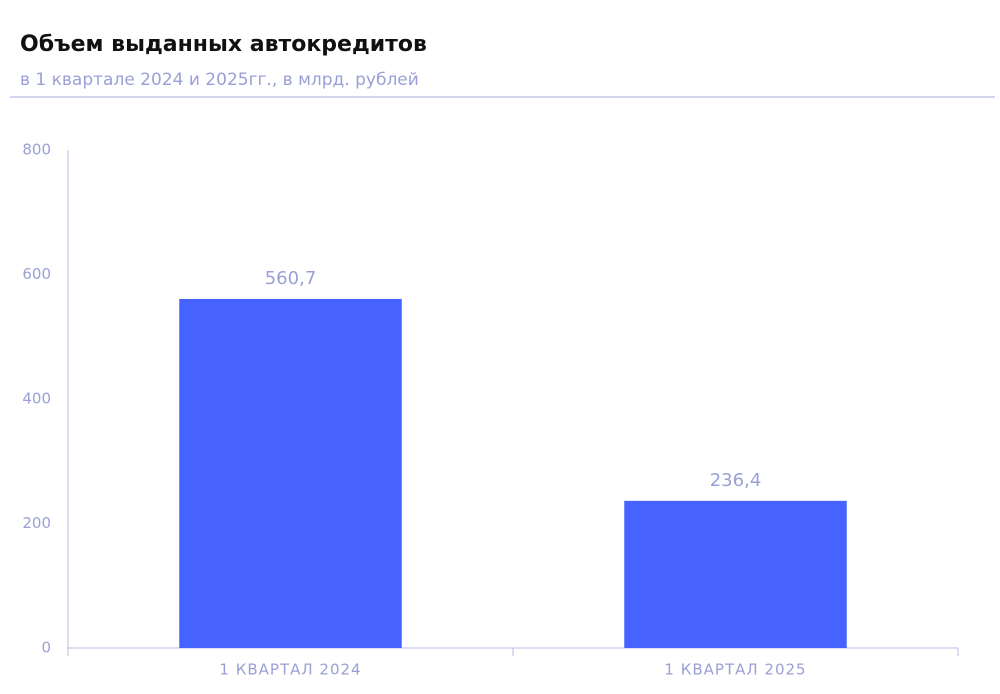  What do you see at coordinates (36, 150) in the screenshot?
I see `y-tick-label: 800` at bounding box center [36, 150].